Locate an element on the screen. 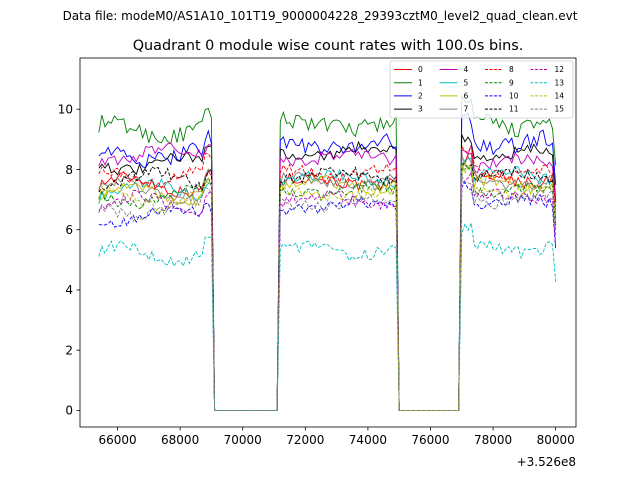  legend-label: 12 is located at coordinates (560, 69).